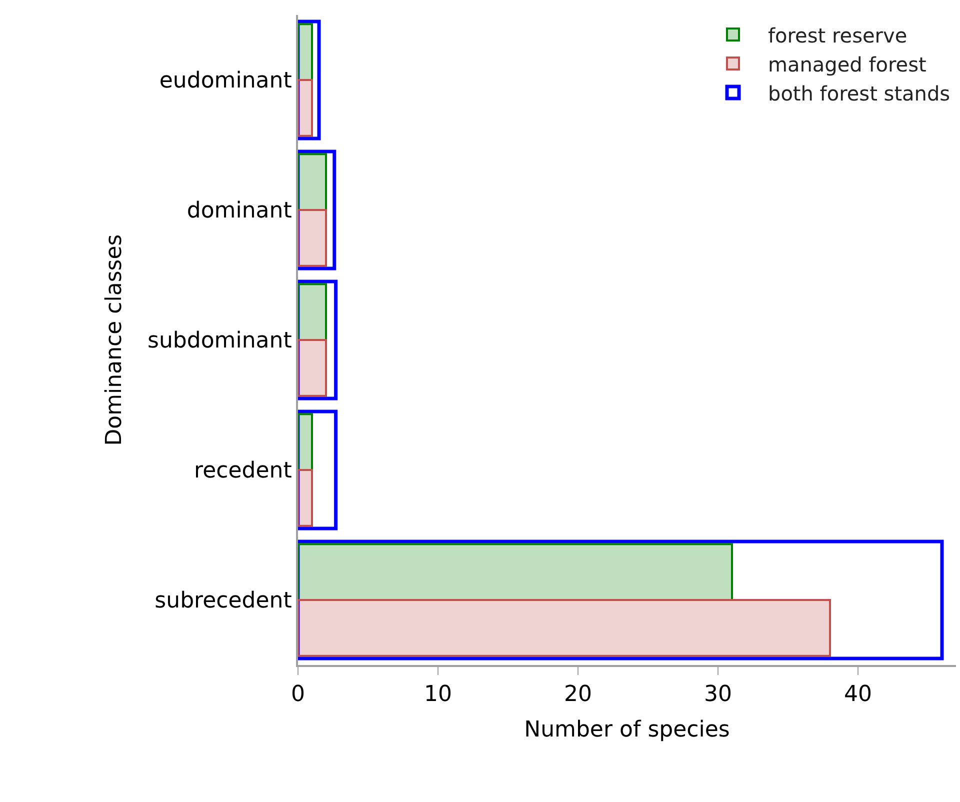 Image resolution: width=960 pixels, height=802 pixels. What do you see at coordinates (114, 340) in the screenshot?
I see `y-axis-title: Dominance classes` at bounding box center [114, 340].